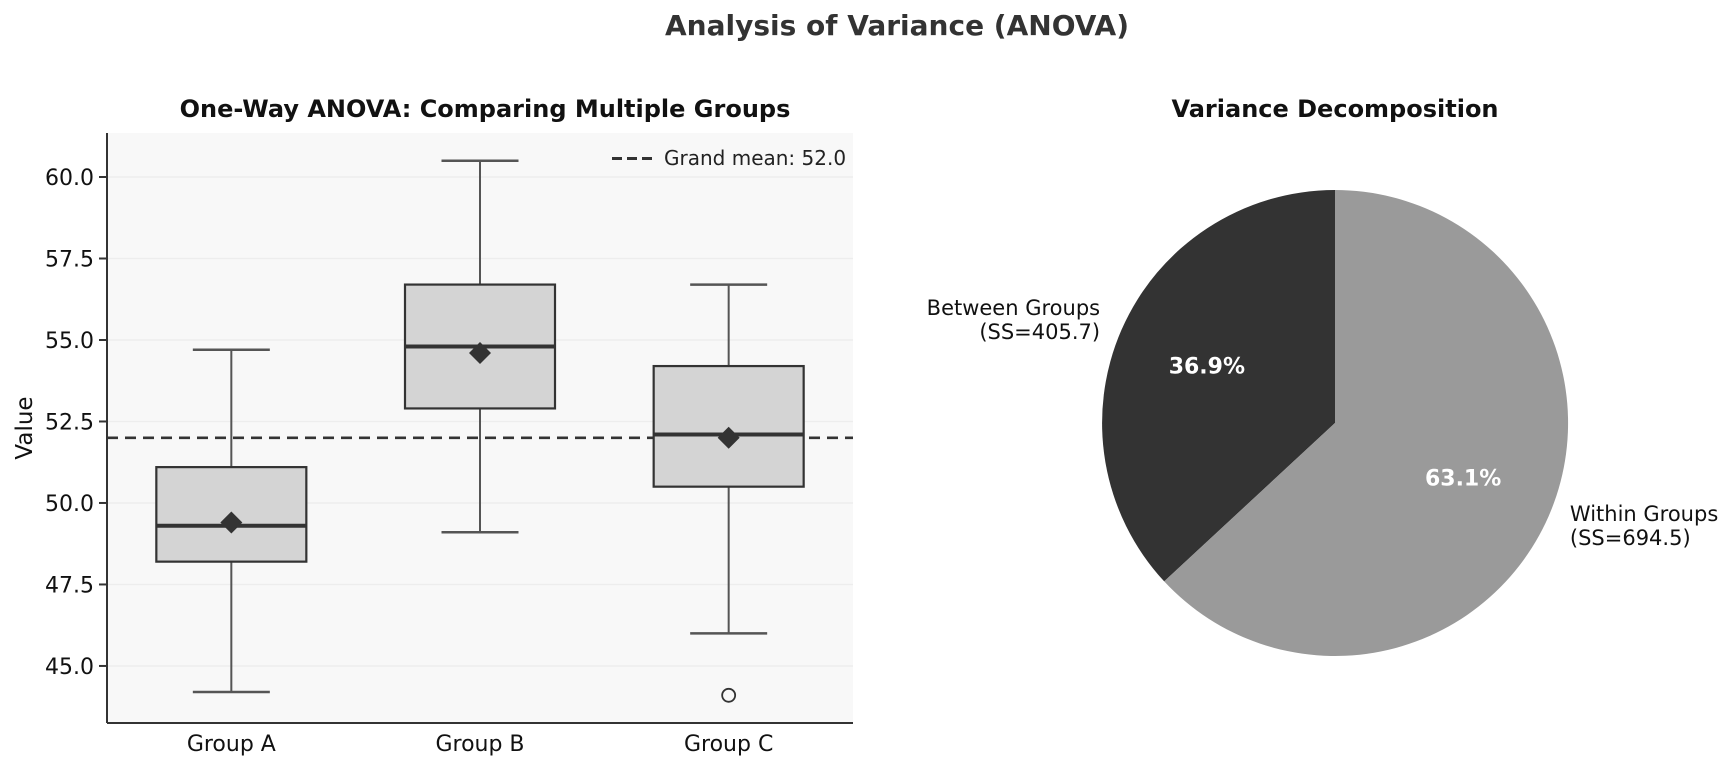 This screenshot has width=1734, height=771. I want to click on pie-slice-within-groups, so click(1366, 422).